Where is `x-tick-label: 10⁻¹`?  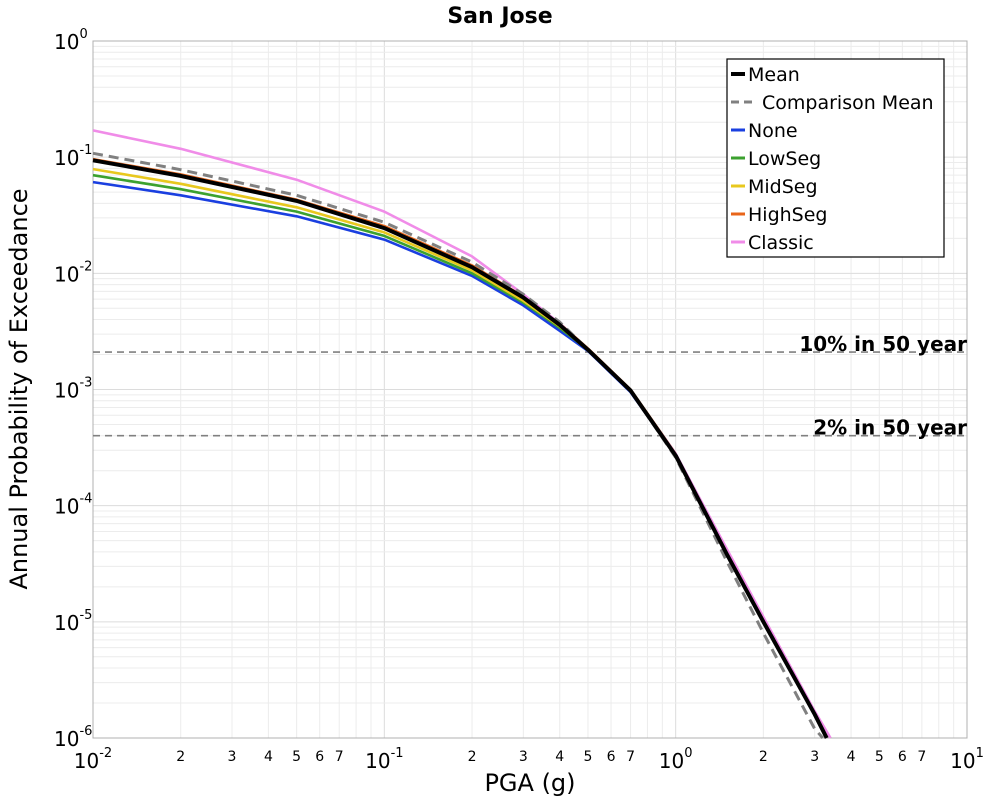 x-tick-label: 10⁻¹ is located at coordinates (384, 759).